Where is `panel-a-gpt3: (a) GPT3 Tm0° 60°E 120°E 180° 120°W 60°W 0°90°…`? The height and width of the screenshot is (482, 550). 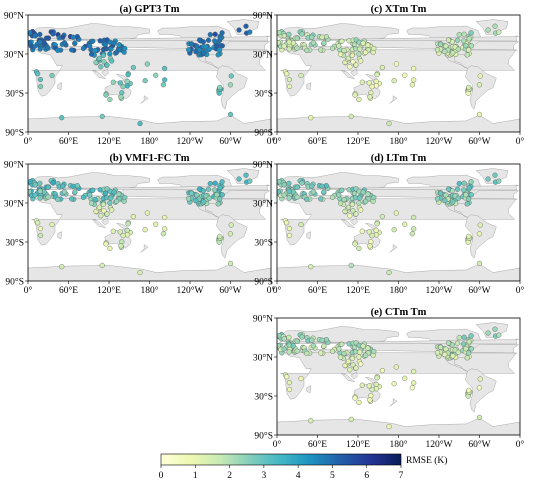
panel-a-gpt3: (a) GPT3 Tm0° 60°E 120°E 180° 120°W 60°W 0°90°… is located at coordinates (140, 75).